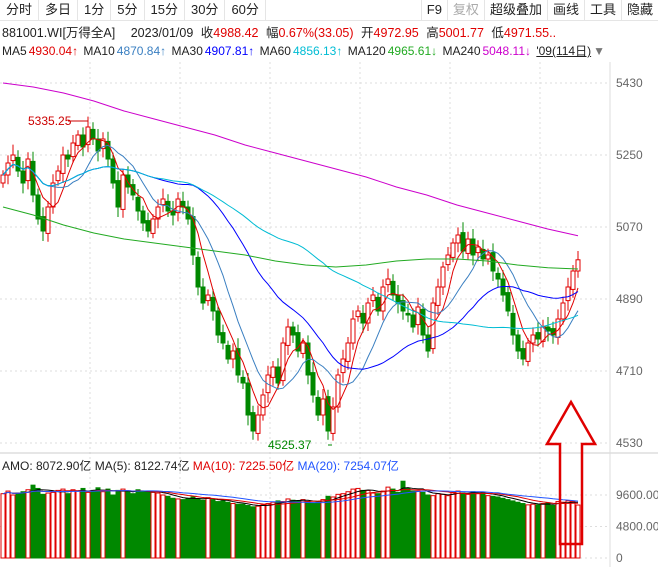 Image resolution: width=658 pixels, height=567 pixels. What do you see at coordinates (317, 51) in the screenshot?
I see `ma60-value: 4856.13↑` at bounding box center [317, 51].